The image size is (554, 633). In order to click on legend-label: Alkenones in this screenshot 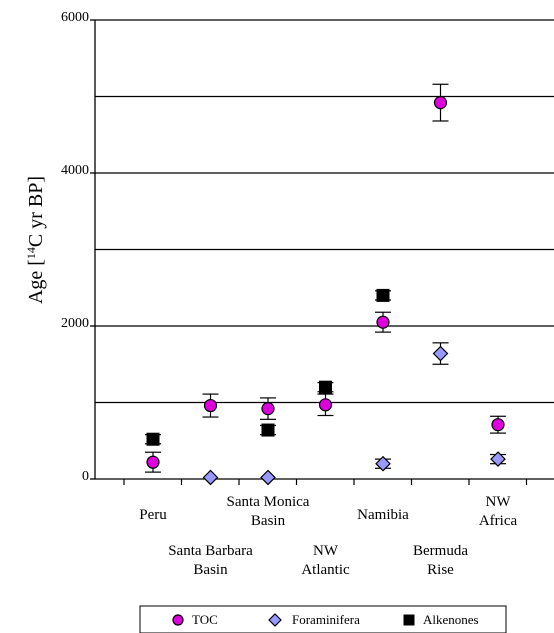, I will do `click(451, 619)`.